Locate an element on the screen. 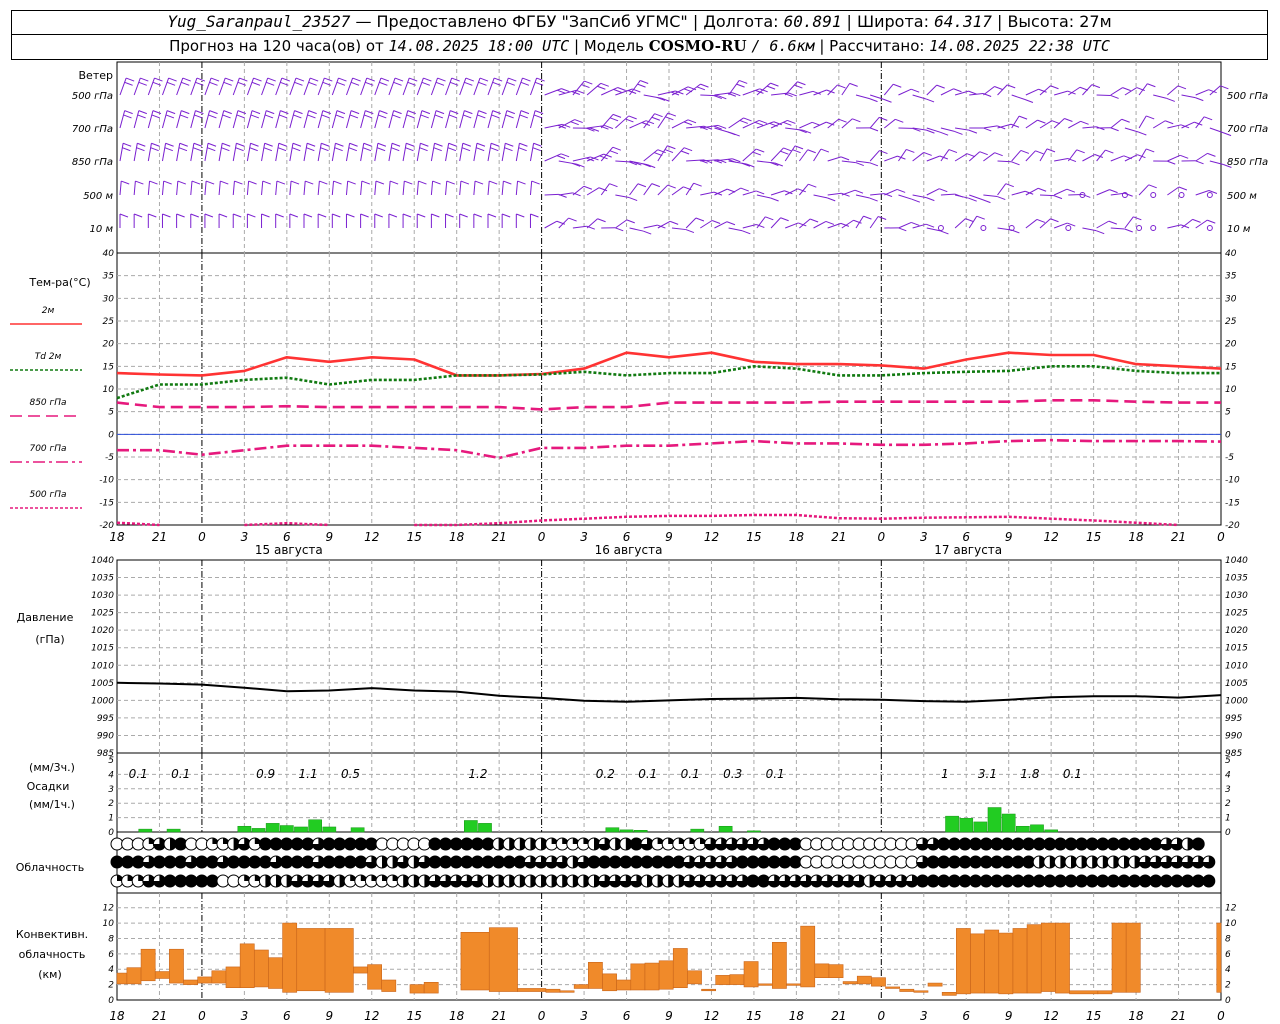 This screenshot has height=1024, width=1280. precip-tick-left: 0 is located at coordinates (111, 833).